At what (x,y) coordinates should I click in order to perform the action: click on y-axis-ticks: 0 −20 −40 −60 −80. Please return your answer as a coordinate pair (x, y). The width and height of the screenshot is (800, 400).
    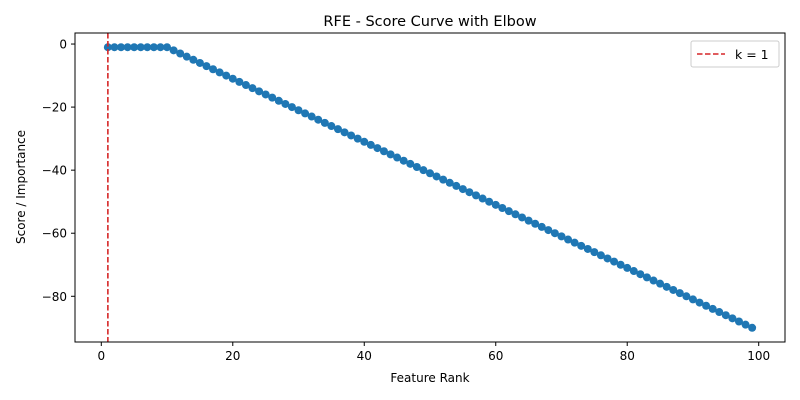
    Looking at the image, I should click on (58, 171).